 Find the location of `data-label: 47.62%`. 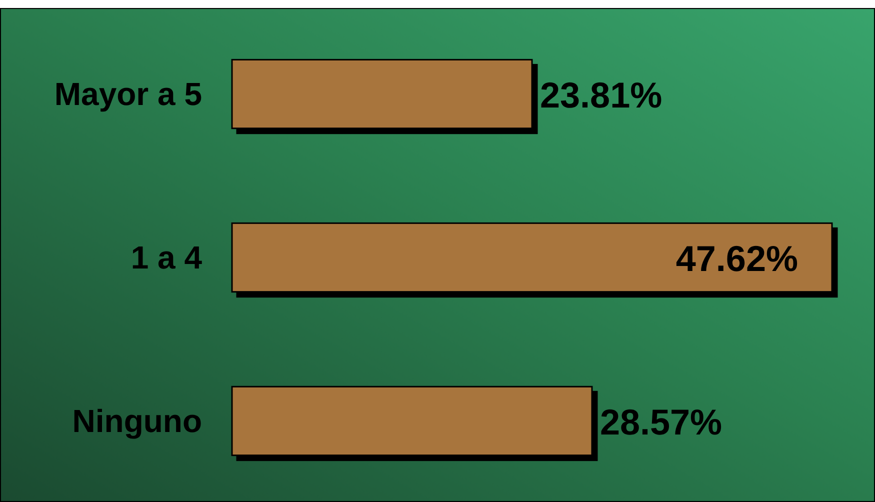

data-label: 47.62% is located at coordinates (737, 259).